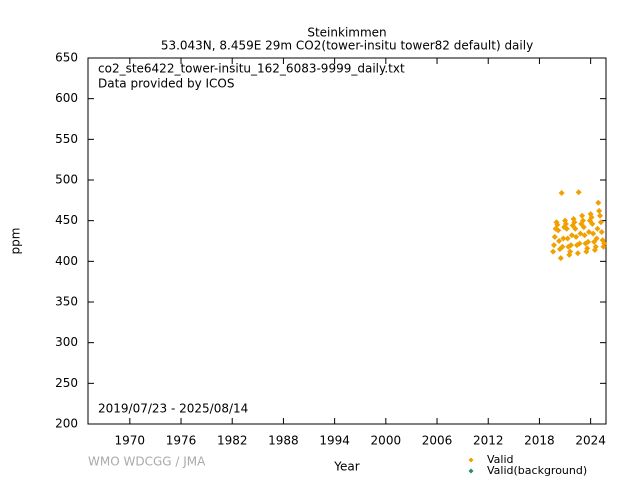 This screenshot has width=640, height=480. Describe the element at coordinates (66, 180) in the screenshot. I see `y-tick-label: 500` at that location.